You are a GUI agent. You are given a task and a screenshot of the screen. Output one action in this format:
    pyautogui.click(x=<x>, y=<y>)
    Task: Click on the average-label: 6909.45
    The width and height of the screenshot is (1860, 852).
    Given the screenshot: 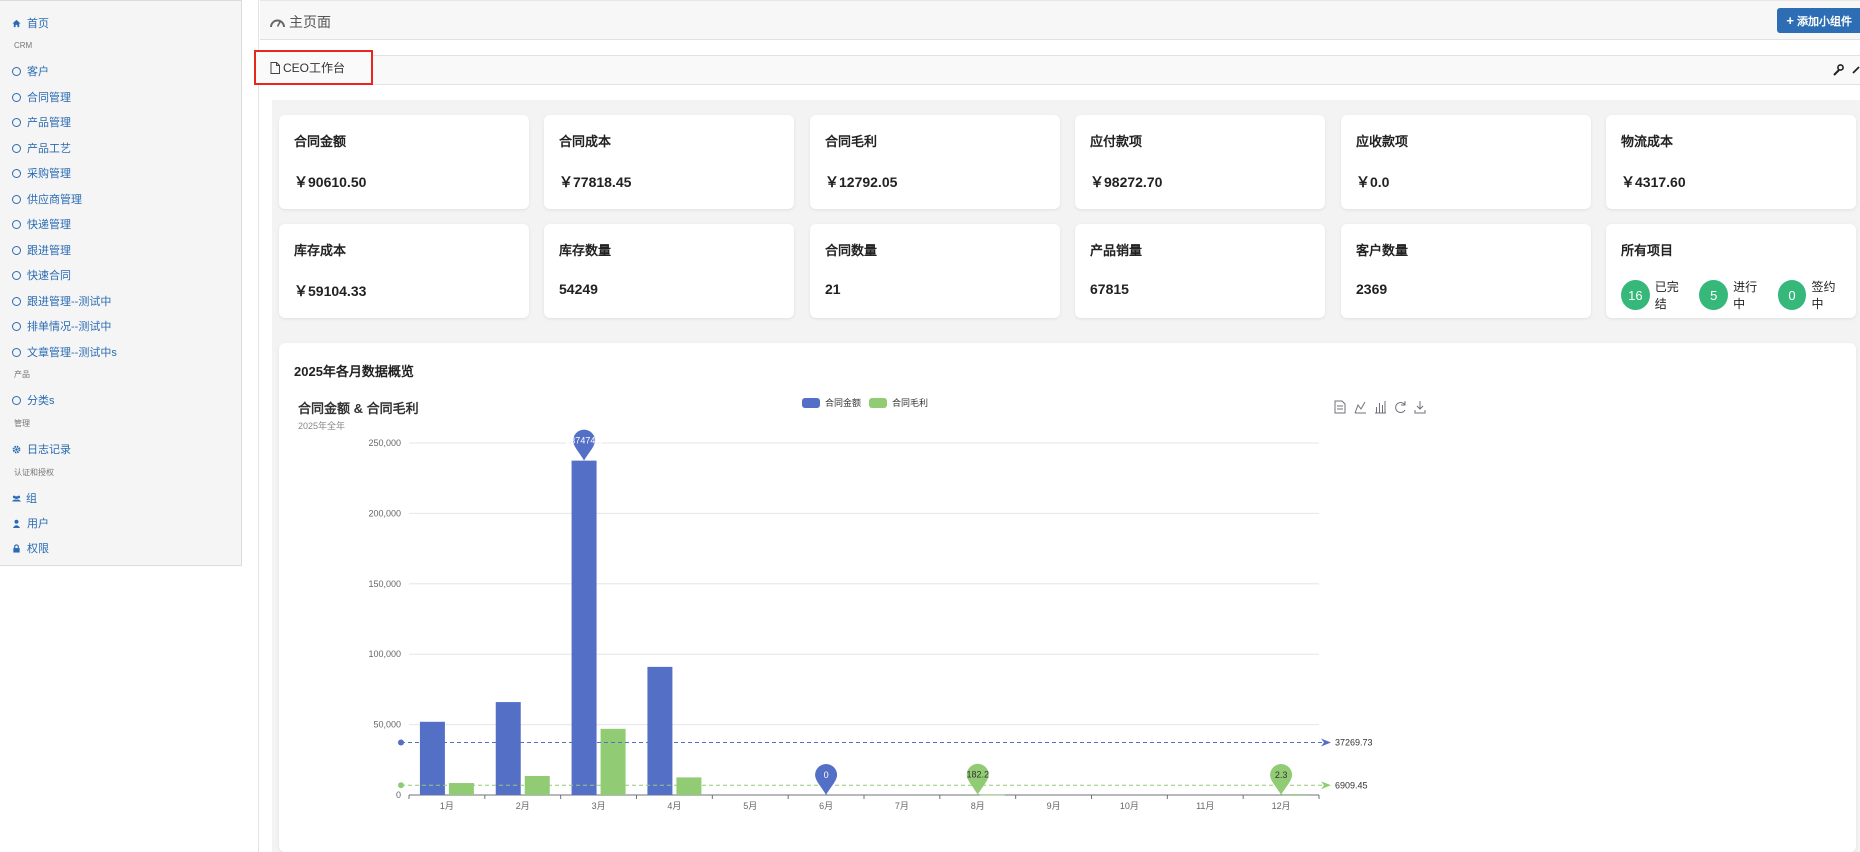 What is the action you would take?
    pyautogui.click(x=1351, y=785)
    